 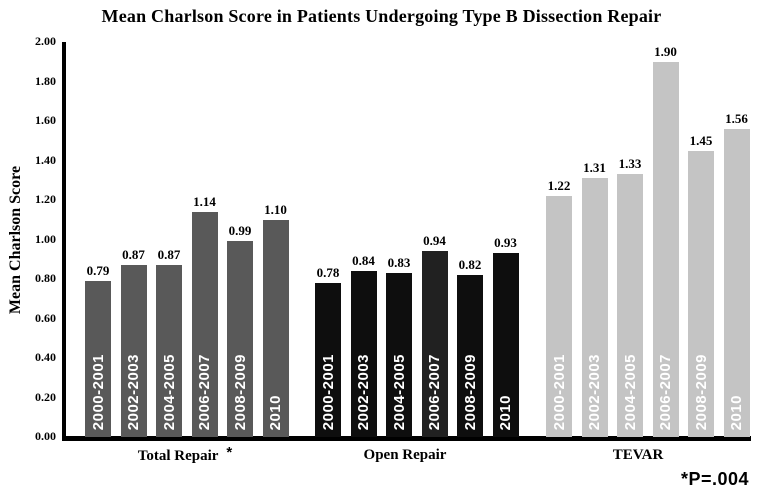 What do you see at coordinates (406, 438) in the screenshot?
I see `x-axis-line` at bounding box center [406, 438].